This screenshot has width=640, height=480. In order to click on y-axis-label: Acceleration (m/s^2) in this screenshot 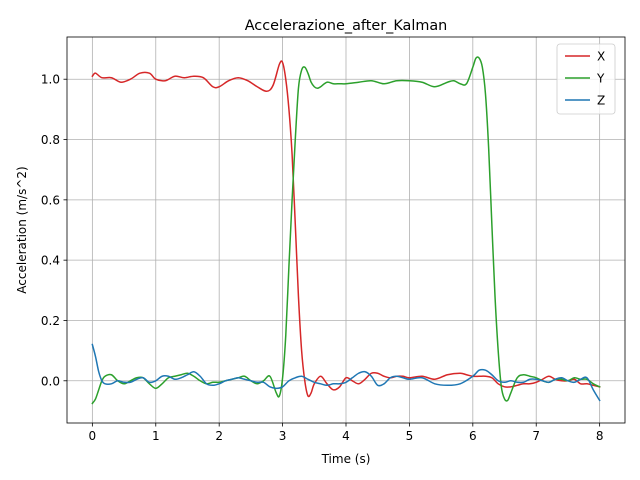, I will do `click(22, 229)`.